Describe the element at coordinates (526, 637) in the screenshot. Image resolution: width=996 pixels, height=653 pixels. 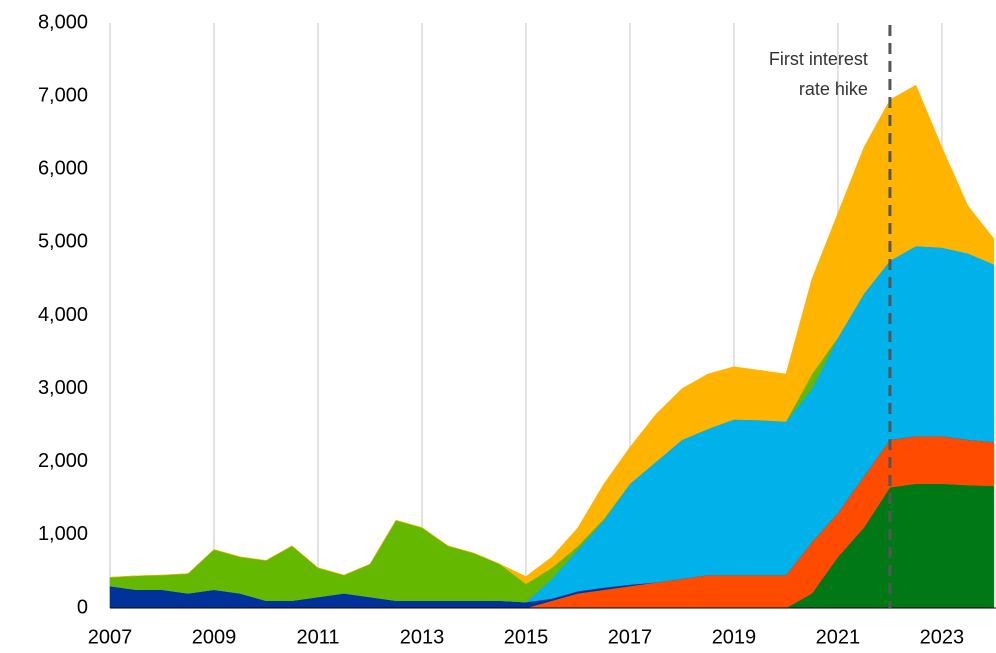
I see `x-tick-label: 2015` at that location.